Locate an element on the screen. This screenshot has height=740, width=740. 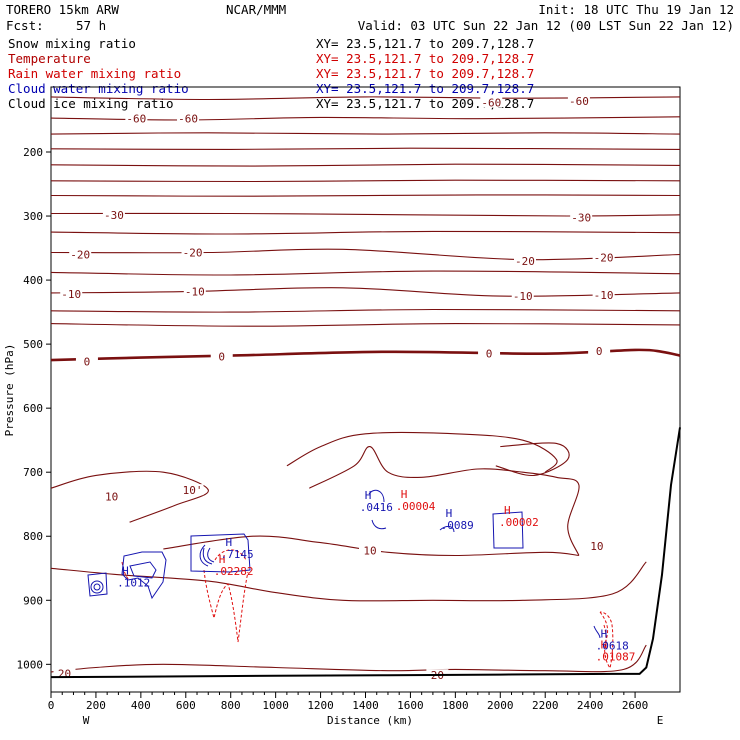
max-value: .0618 is located at coordinates (612, 645).